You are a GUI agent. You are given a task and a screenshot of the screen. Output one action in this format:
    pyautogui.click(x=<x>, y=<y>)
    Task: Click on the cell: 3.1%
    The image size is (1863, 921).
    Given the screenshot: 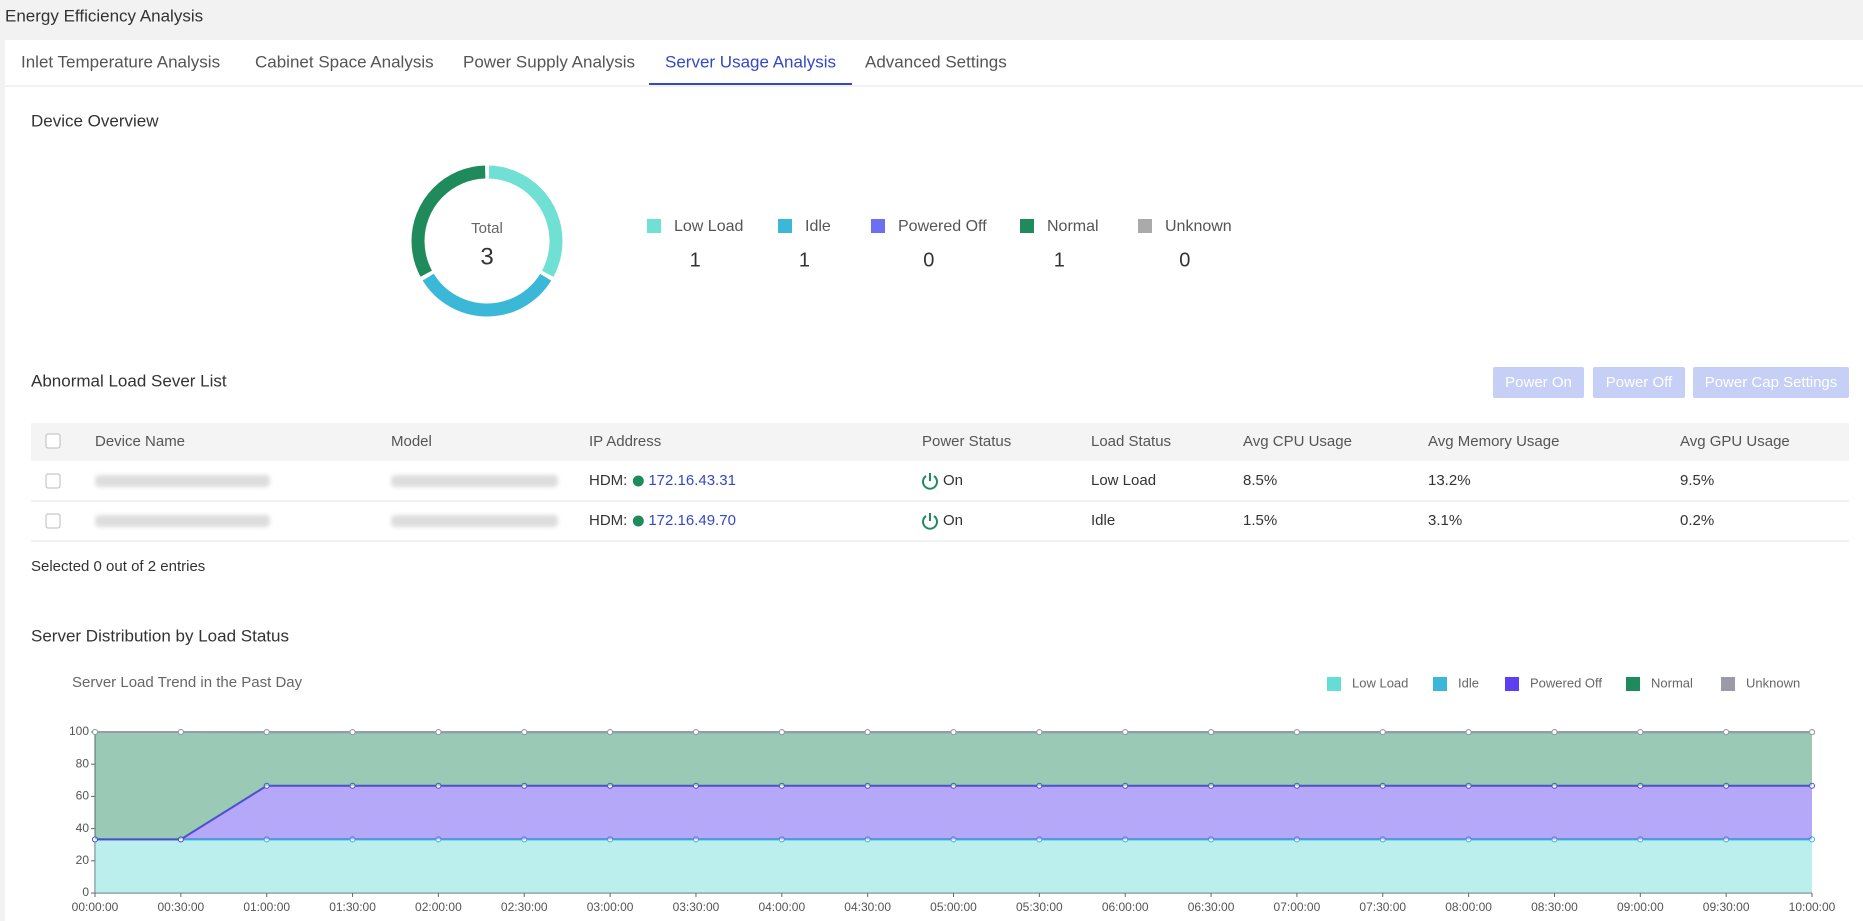 What is the action you would take?
    pyautogui.click(x=1445, y=520)
    